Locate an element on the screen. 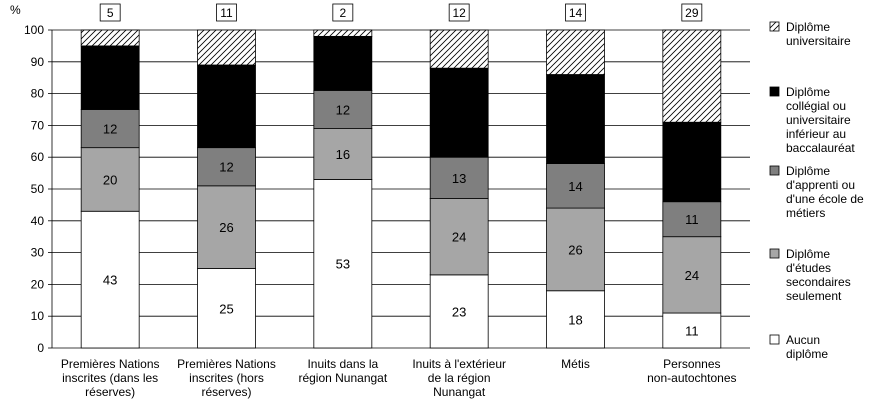  top-value-label: 12 is located at coordinates (459, 13).